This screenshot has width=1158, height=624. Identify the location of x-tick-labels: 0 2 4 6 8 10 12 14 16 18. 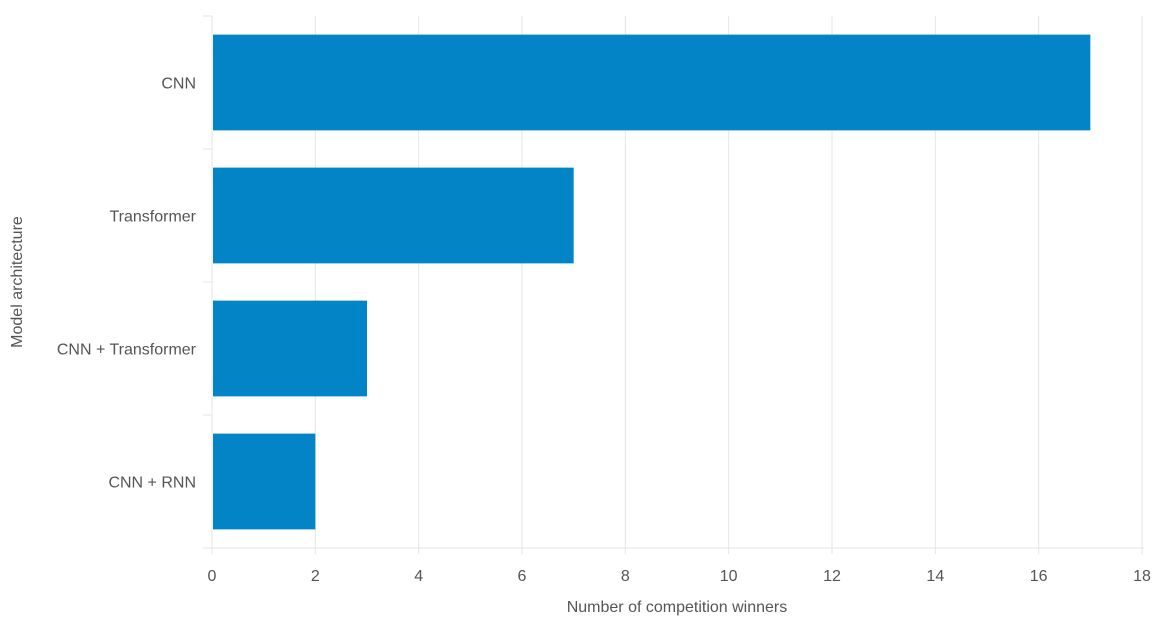
(679, 566).